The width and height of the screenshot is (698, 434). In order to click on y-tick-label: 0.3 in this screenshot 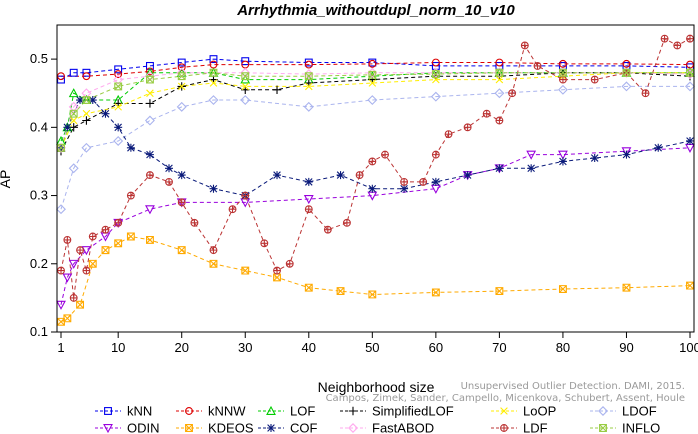, I will do `click(39, 195)`.